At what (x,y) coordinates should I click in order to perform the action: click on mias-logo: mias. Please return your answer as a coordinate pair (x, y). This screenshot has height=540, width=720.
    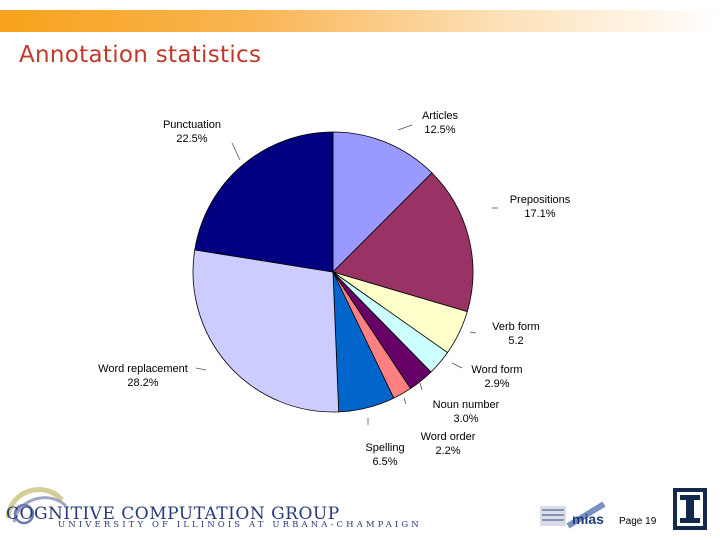
    Looking at the image, I should click on (573, 515).